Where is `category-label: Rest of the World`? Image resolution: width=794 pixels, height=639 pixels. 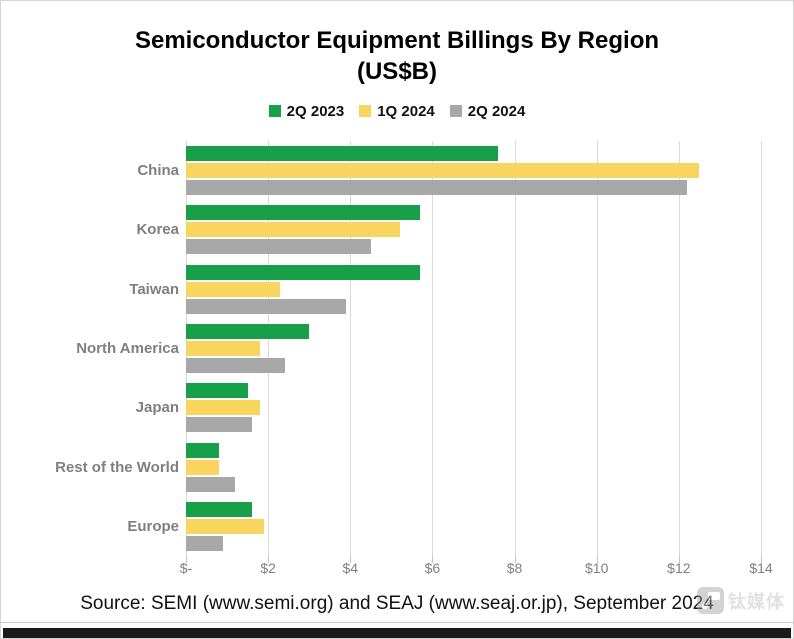 category-label: Rest of the World is located at coordinates (117, 467).